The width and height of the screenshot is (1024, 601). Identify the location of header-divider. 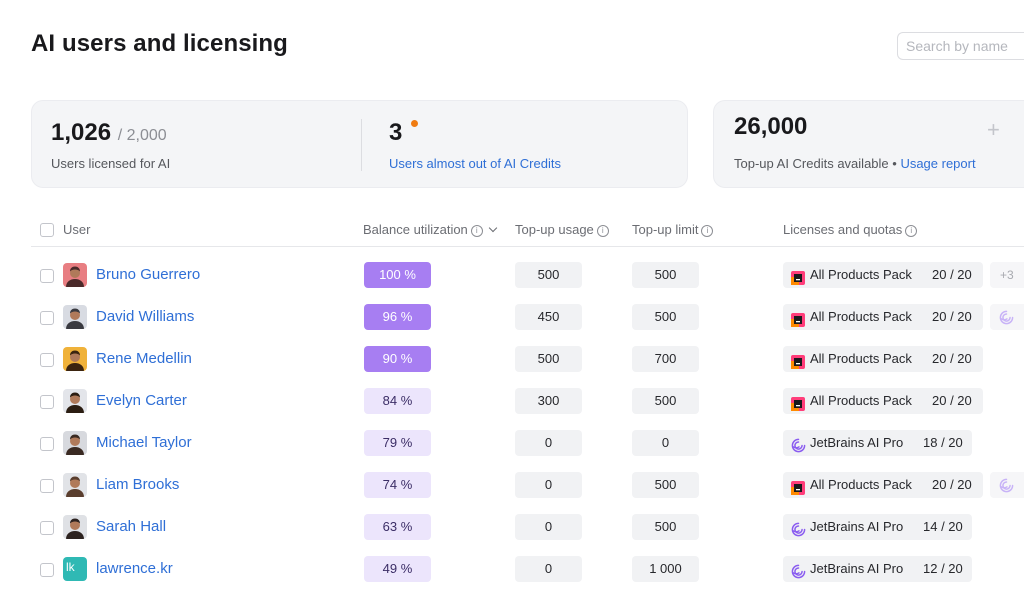
(527, 246).